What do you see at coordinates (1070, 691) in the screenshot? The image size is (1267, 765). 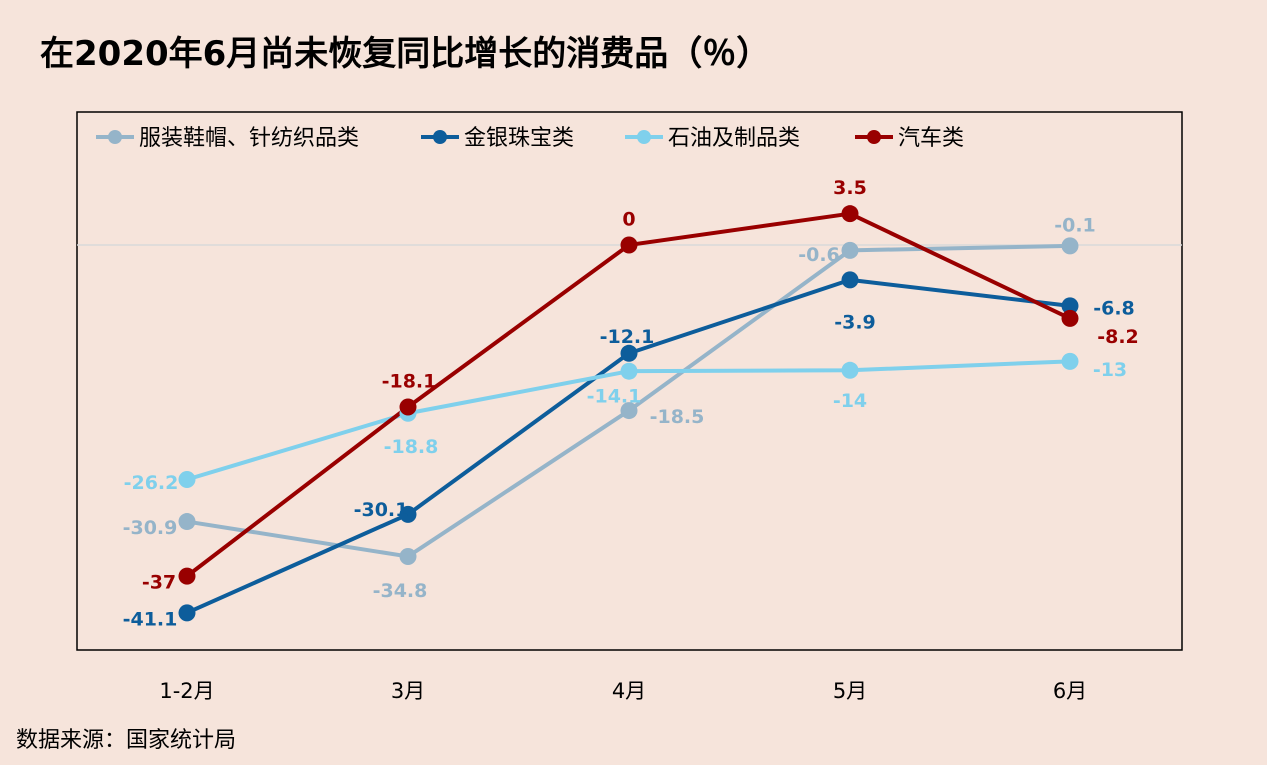 I see `x-tick-label: 6月` at bounding box center [1070, 691].